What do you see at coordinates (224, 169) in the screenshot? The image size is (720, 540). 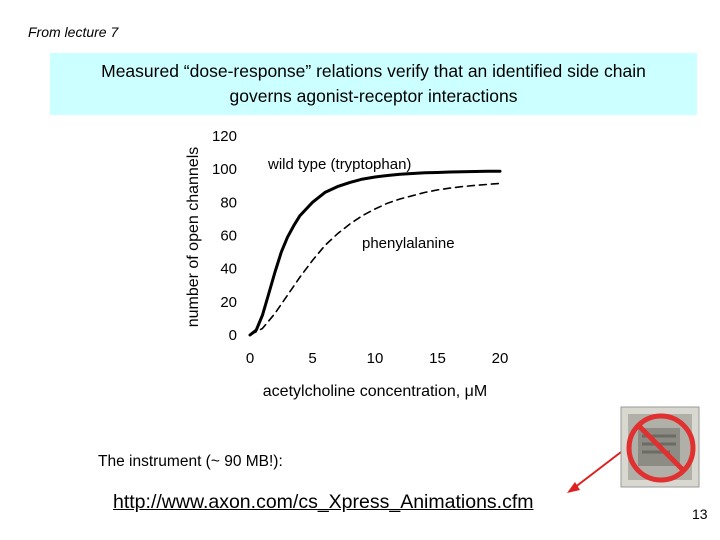 I see `y-tick-label: 100` at bounding box center [224, 169].